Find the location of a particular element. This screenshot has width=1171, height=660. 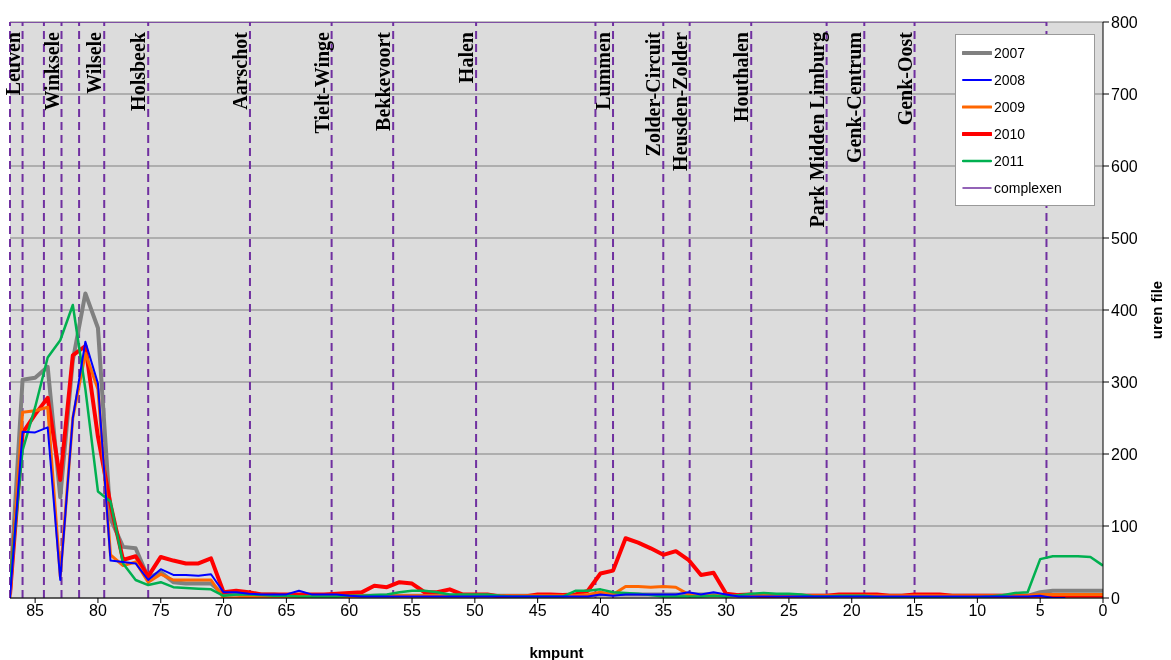

ref-line-label: Lummen is located at coordinates (603, 71).